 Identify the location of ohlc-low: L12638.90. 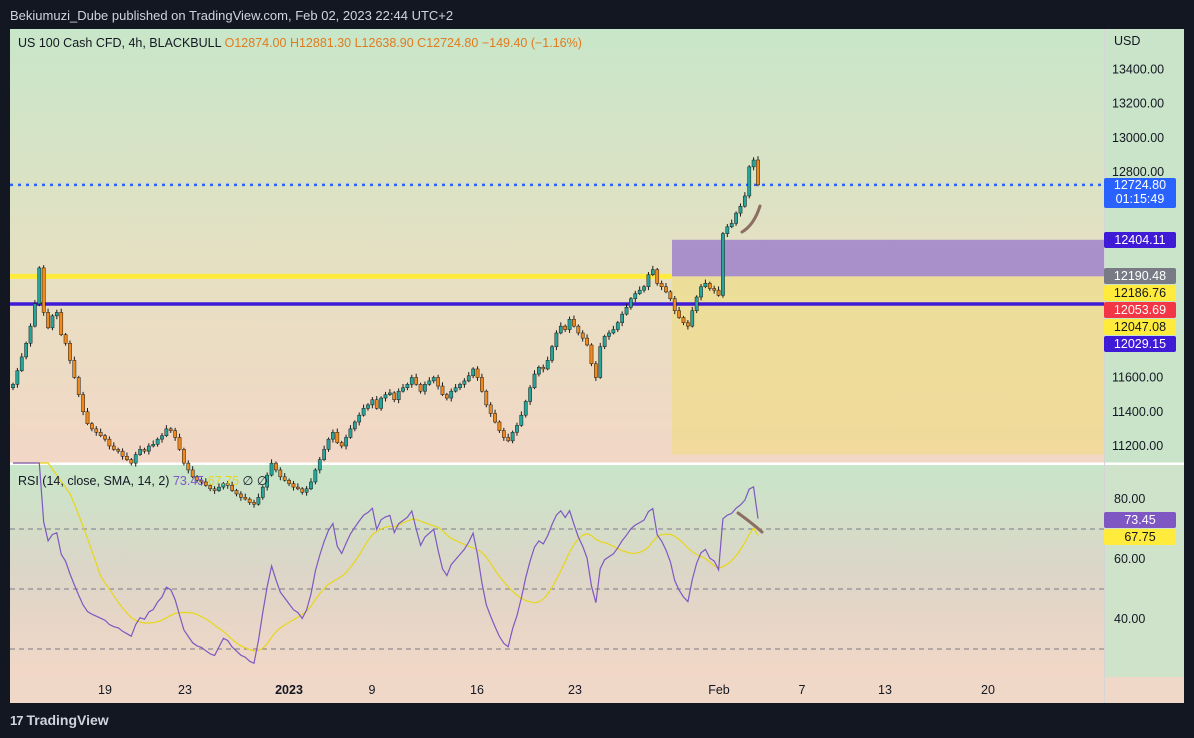
(384, 43).